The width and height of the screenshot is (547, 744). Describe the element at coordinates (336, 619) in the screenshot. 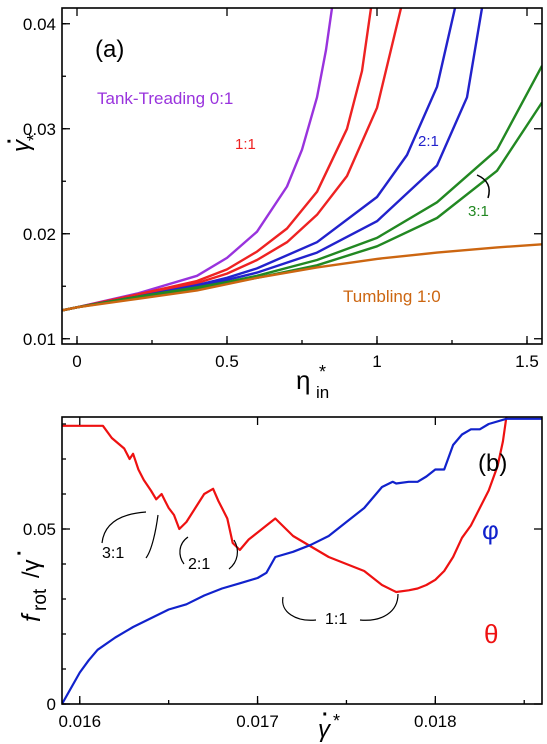

I see `annotation-1-1-b: 1:1` at that location.